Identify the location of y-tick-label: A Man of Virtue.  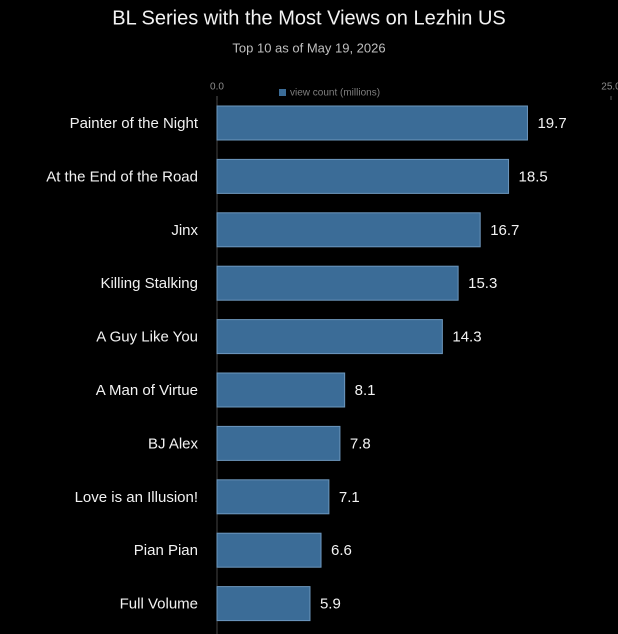
(147, 390).